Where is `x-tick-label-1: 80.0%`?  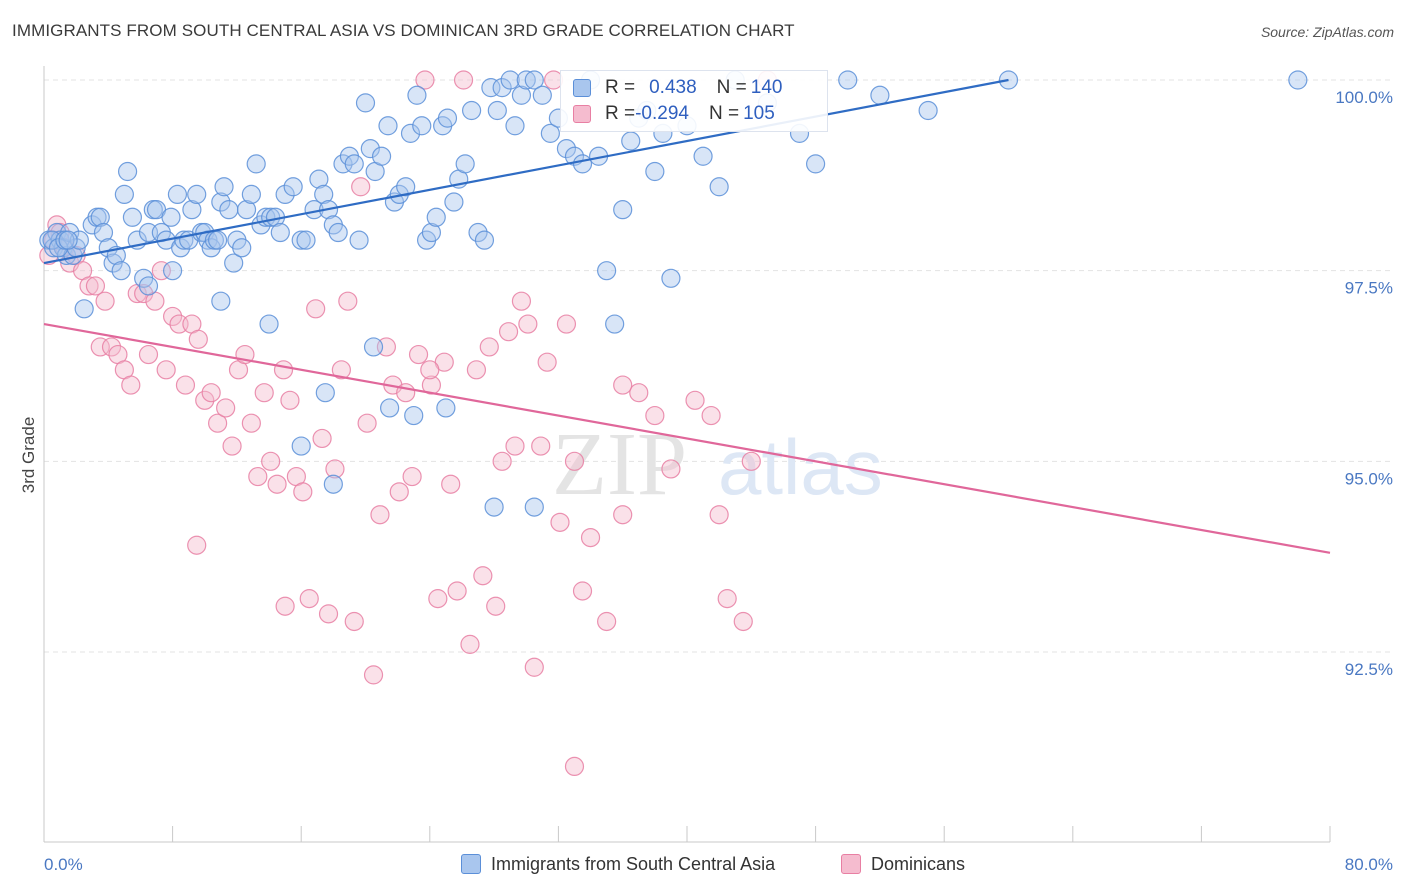 x-tick-label-1: 80.0% is located at coordinates (1369, 864).